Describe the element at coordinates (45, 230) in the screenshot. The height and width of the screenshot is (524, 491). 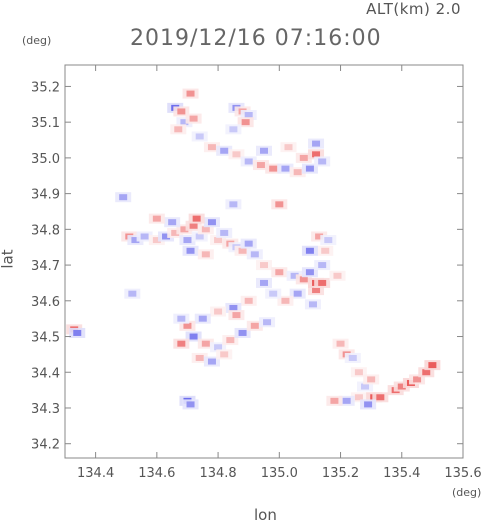
I see `y-tick-label: 34.8` at that location.